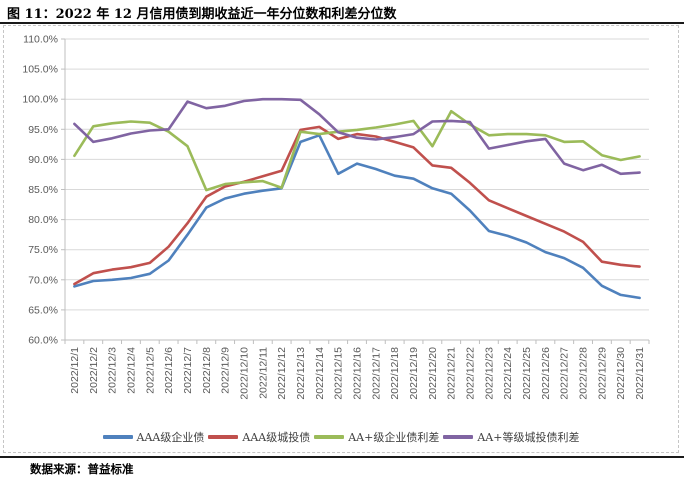 The width and height of the screenshot is (684, 478). I want to click on x-tick-label: 2022/12/18, so click(395, 373).